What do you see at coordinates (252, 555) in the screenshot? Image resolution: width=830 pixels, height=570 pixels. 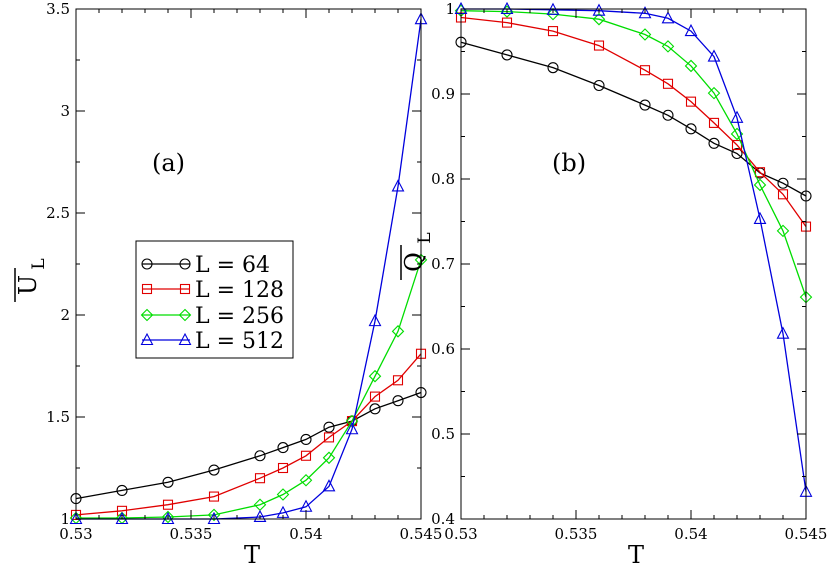 I see `panel-a-xlabel: T` at bounding box center [252, 555].